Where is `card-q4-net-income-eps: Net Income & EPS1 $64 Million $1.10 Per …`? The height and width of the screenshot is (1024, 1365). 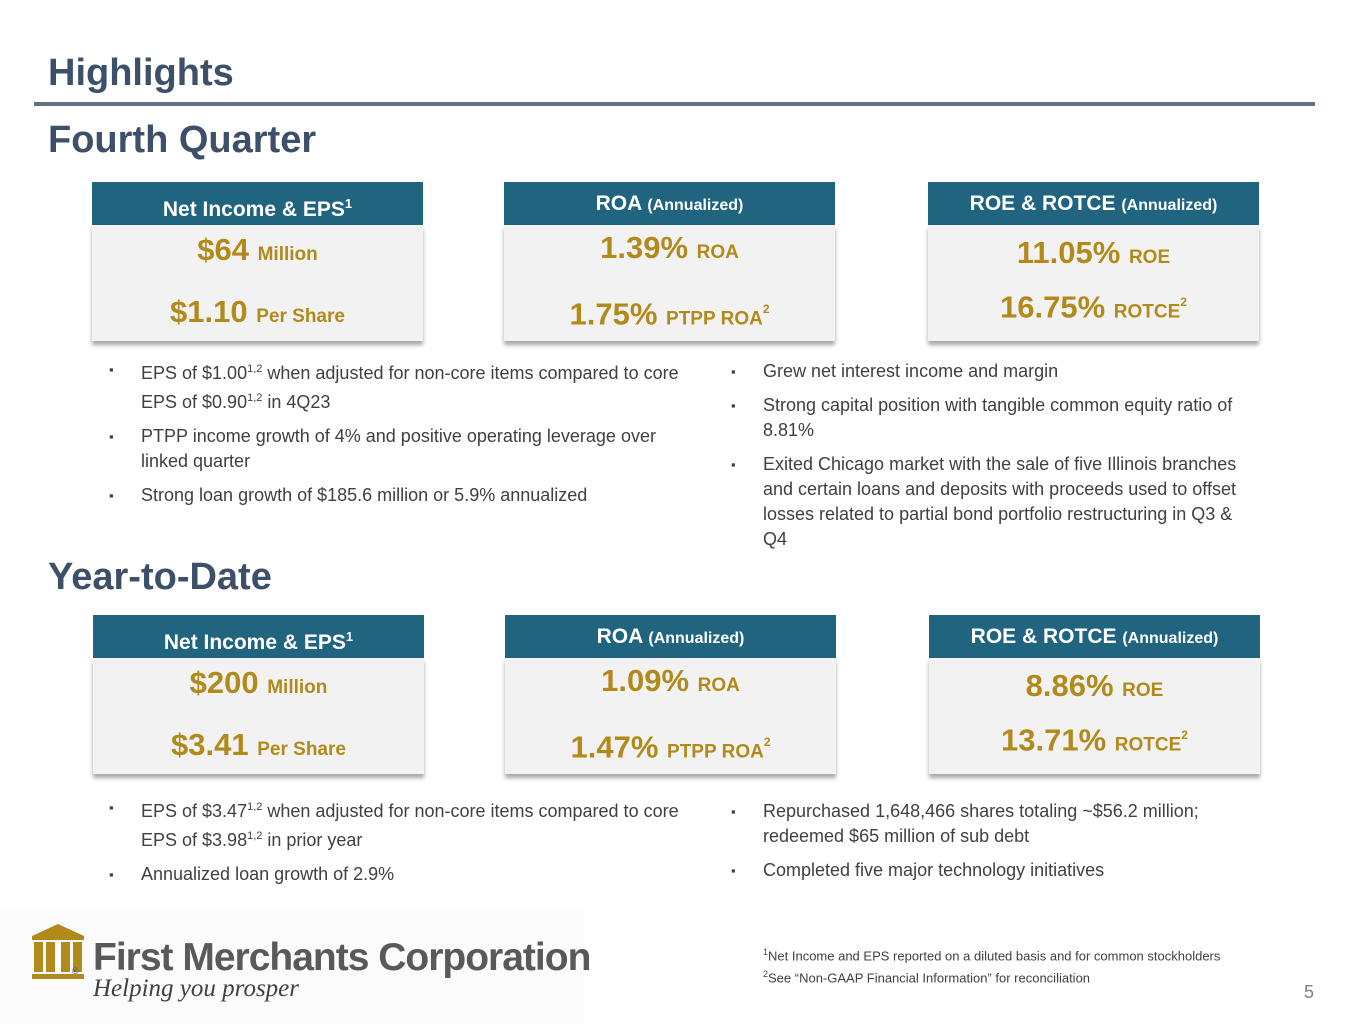 card-q4-net-income-eps: Net Income & EPS1 $64 Million $1.10 Per … is located at coordinates (257, 261).